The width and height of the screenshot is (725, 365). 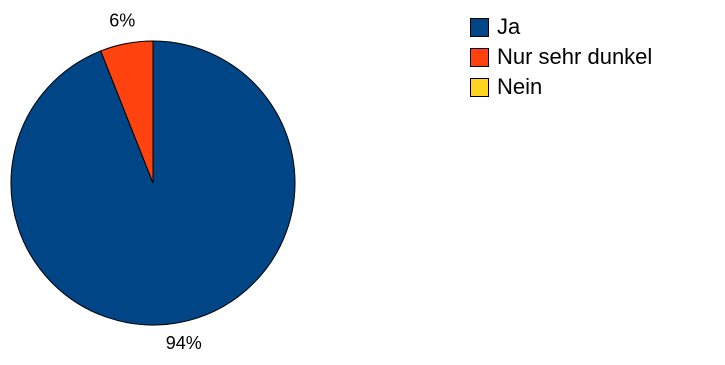 I want to click on legend-swatch-nein, so click(x=479, y=87).